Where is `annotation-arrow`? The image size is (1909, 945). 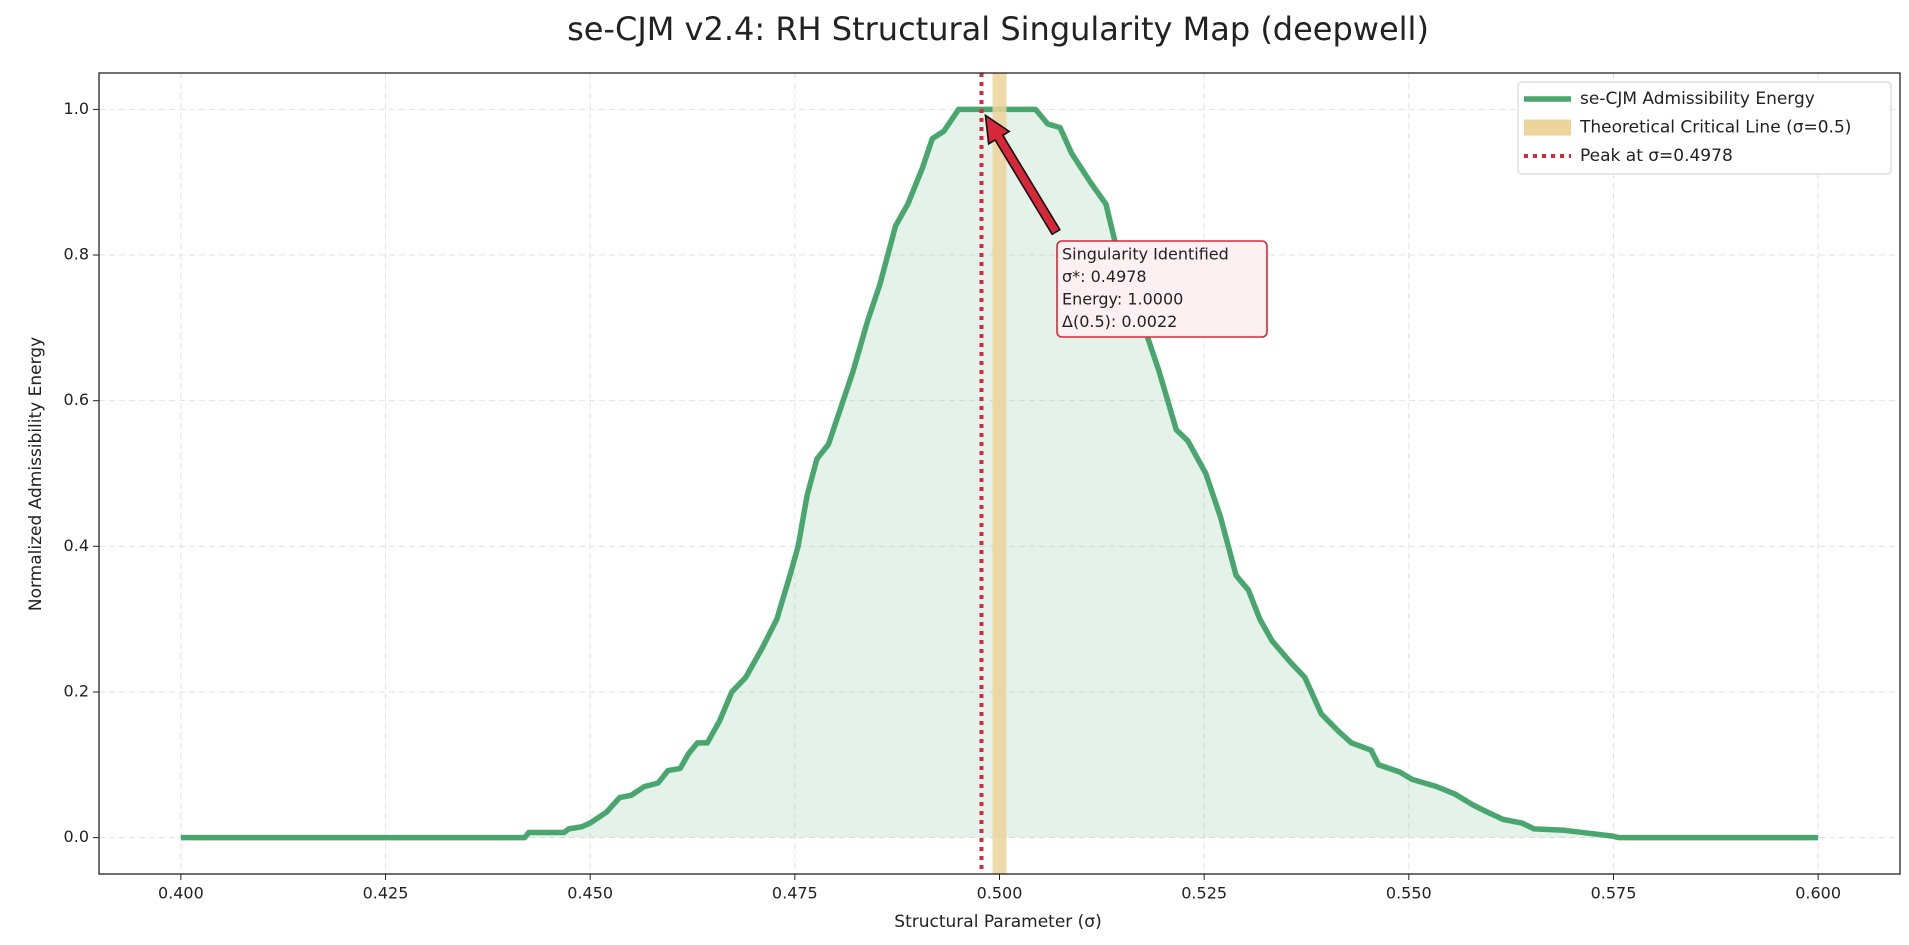 annotation-arrow is located at coordinates (1022, 174).